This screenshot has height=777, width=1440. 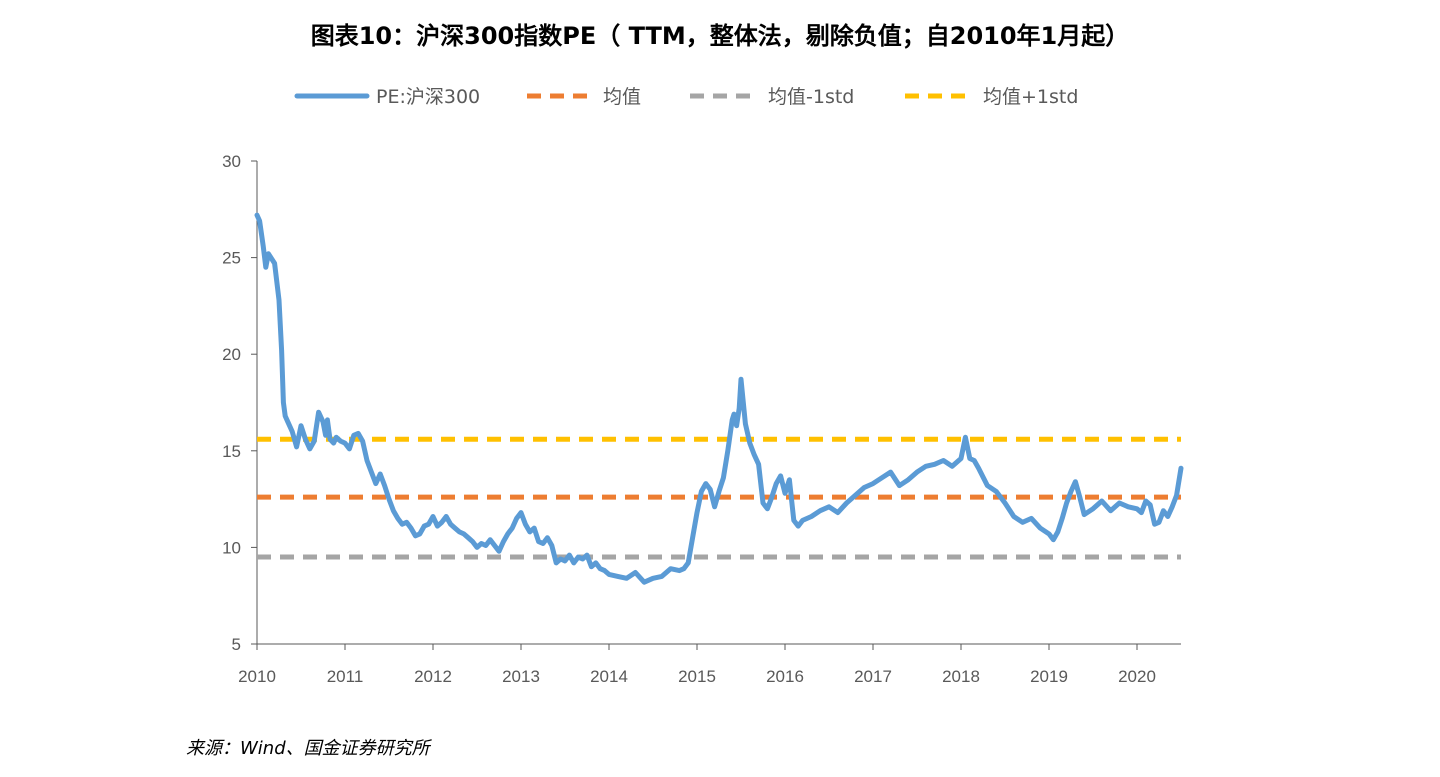 What do you see at coordinates (1049, 676) in the screenshot?
I see `x-tick-label: 2019` at bounding box center [1049, 676].